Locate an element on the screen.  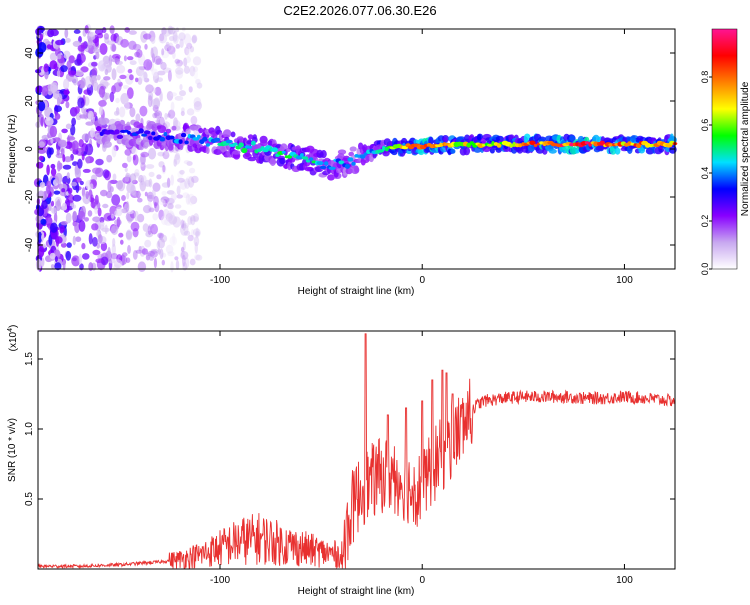
colorbar-tick-label: 0.4 is located at coordinates (705, 173).